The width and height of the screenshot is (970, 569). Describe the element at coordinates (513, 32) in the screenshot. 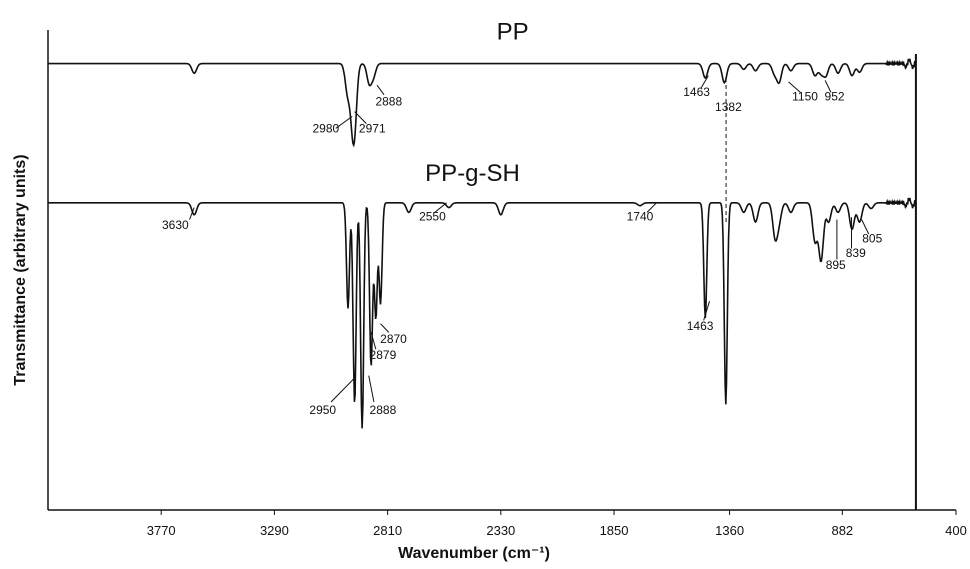

I see `series-title: PP` at that location.